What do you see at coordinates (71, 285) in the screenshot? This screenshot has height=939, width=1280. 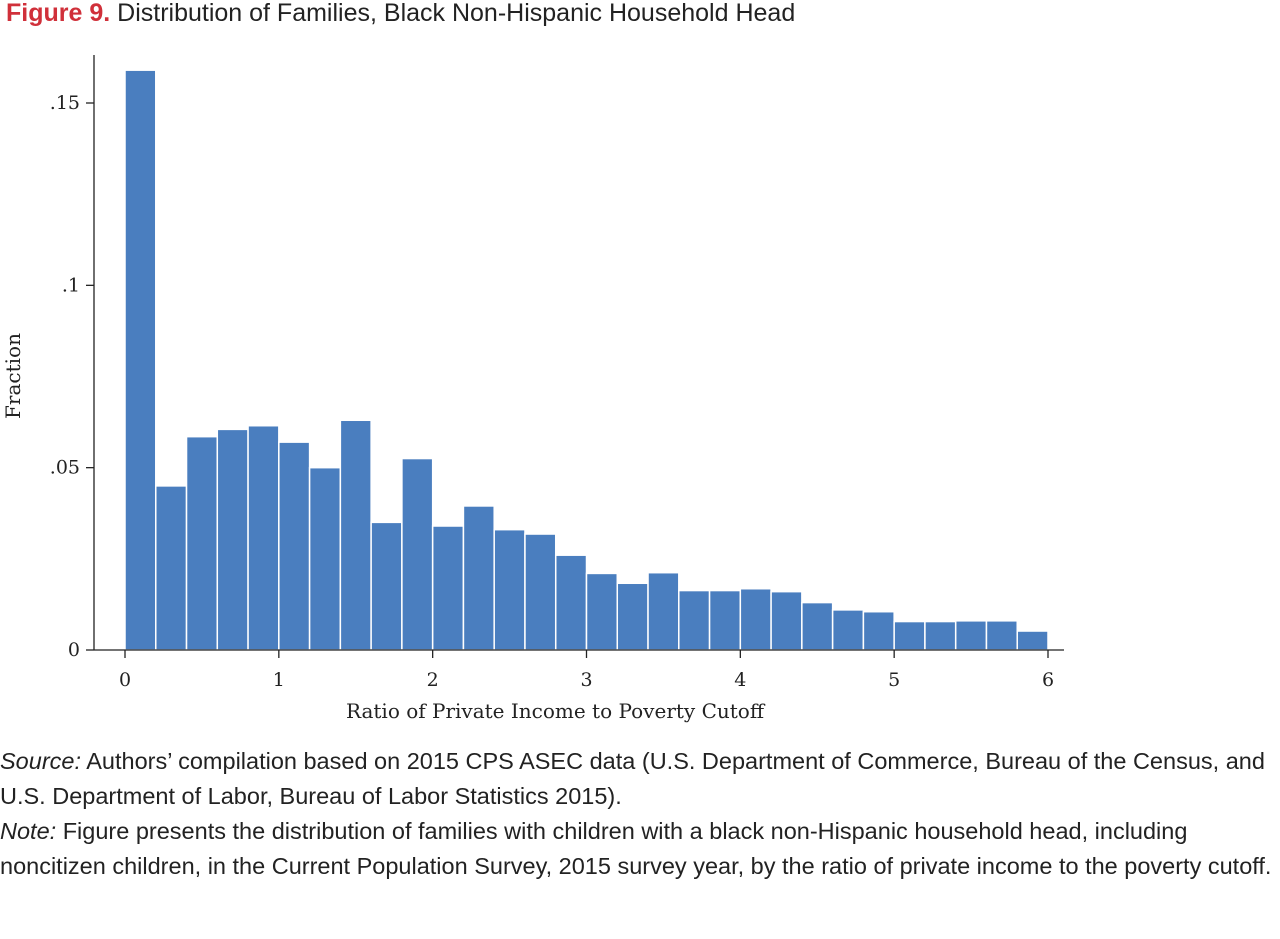 I see `y-tick-label: .1` at bounding box center [71, 285].